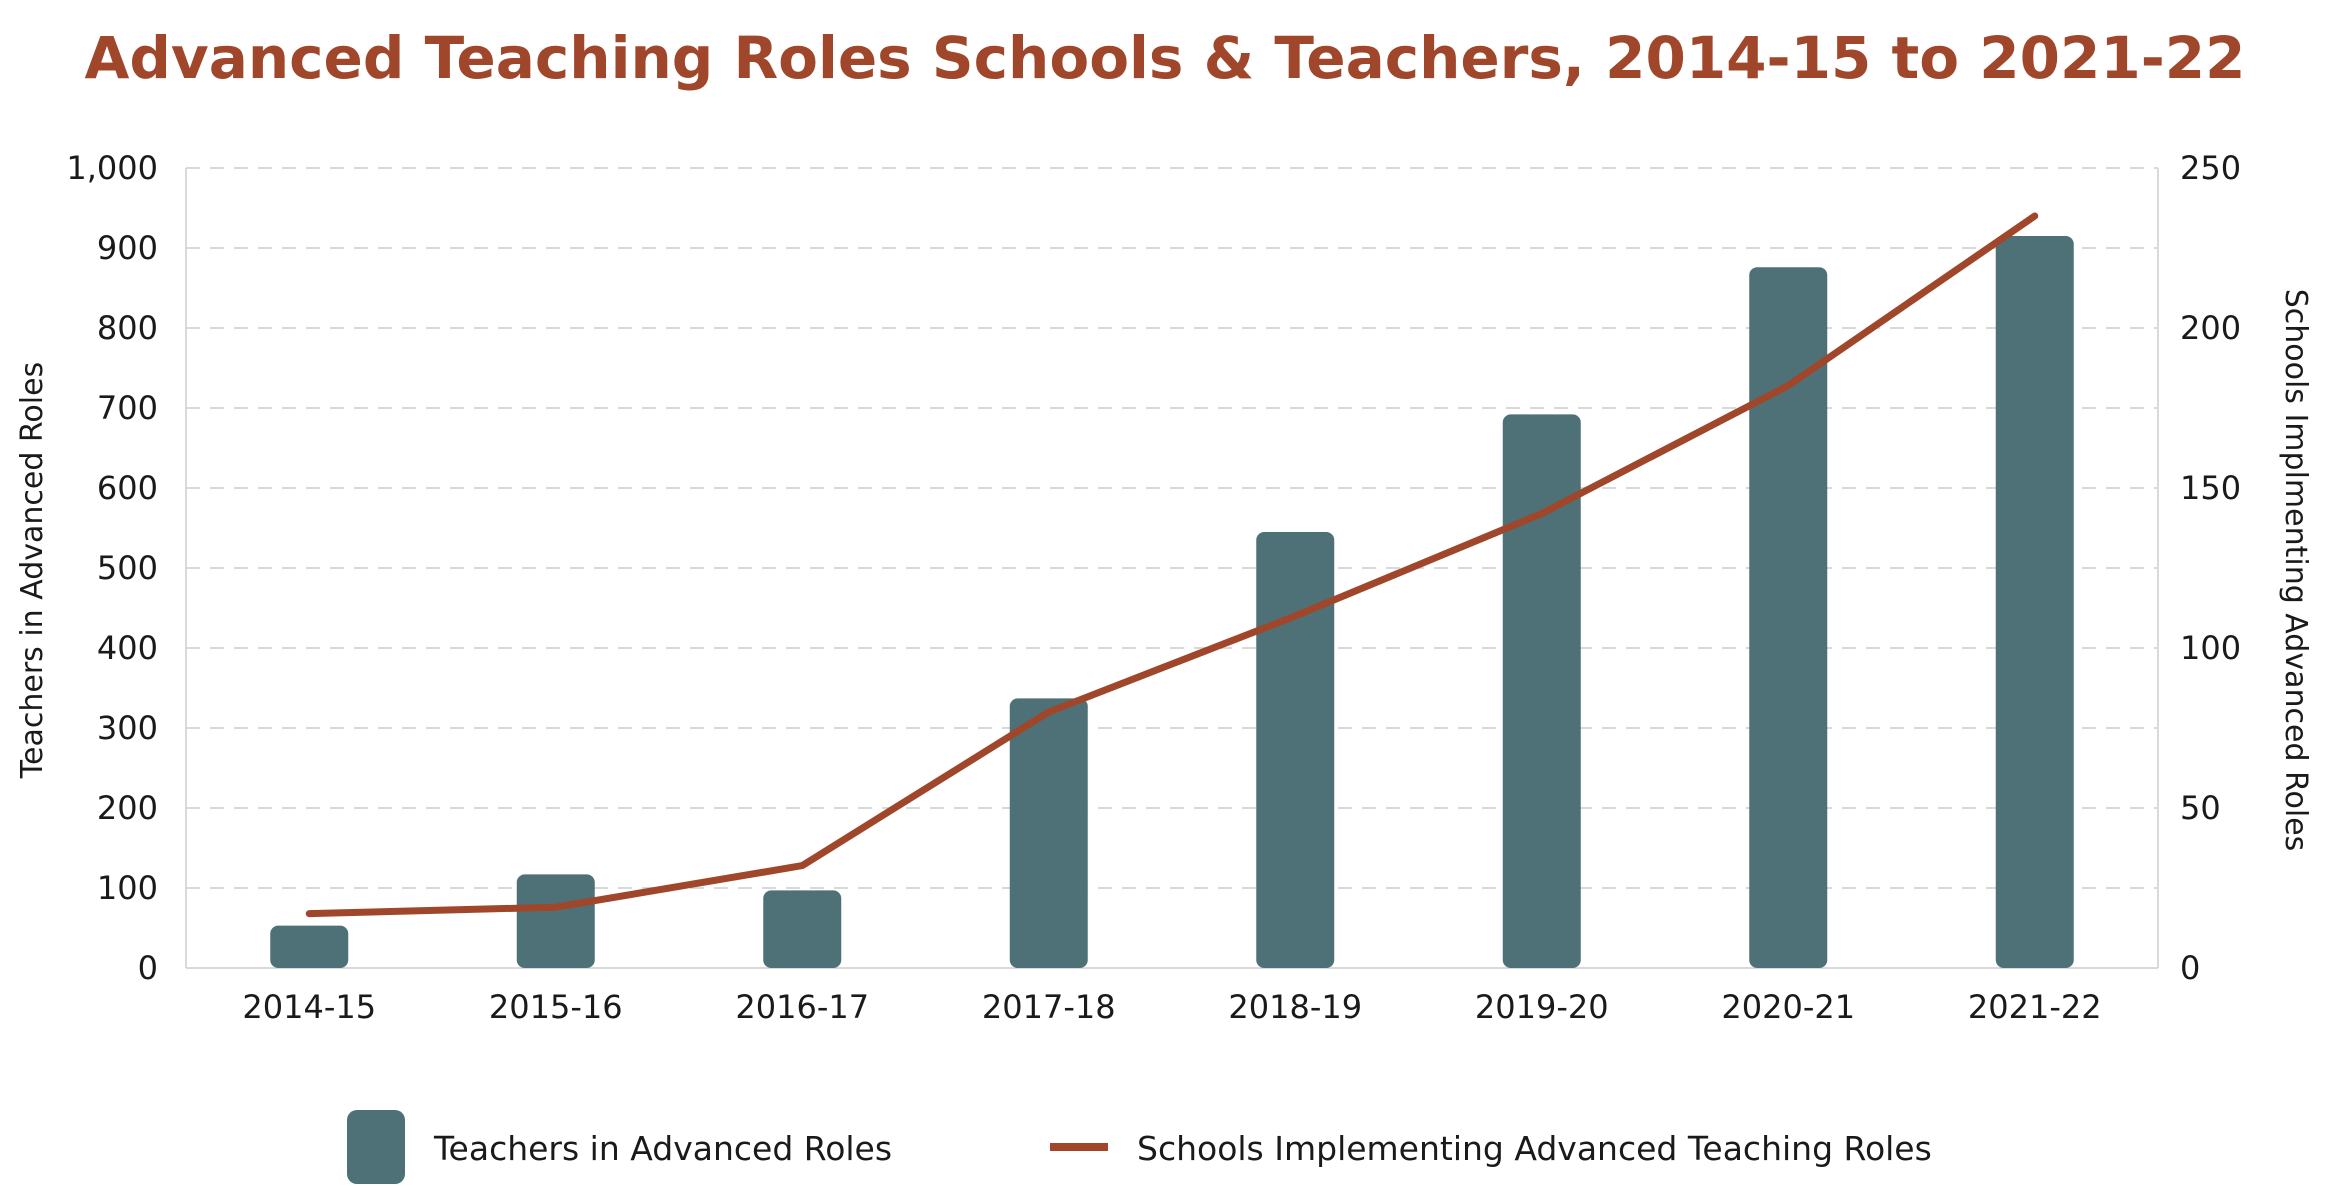  I want to click on y-tick-label: 300, so click(127, 728).